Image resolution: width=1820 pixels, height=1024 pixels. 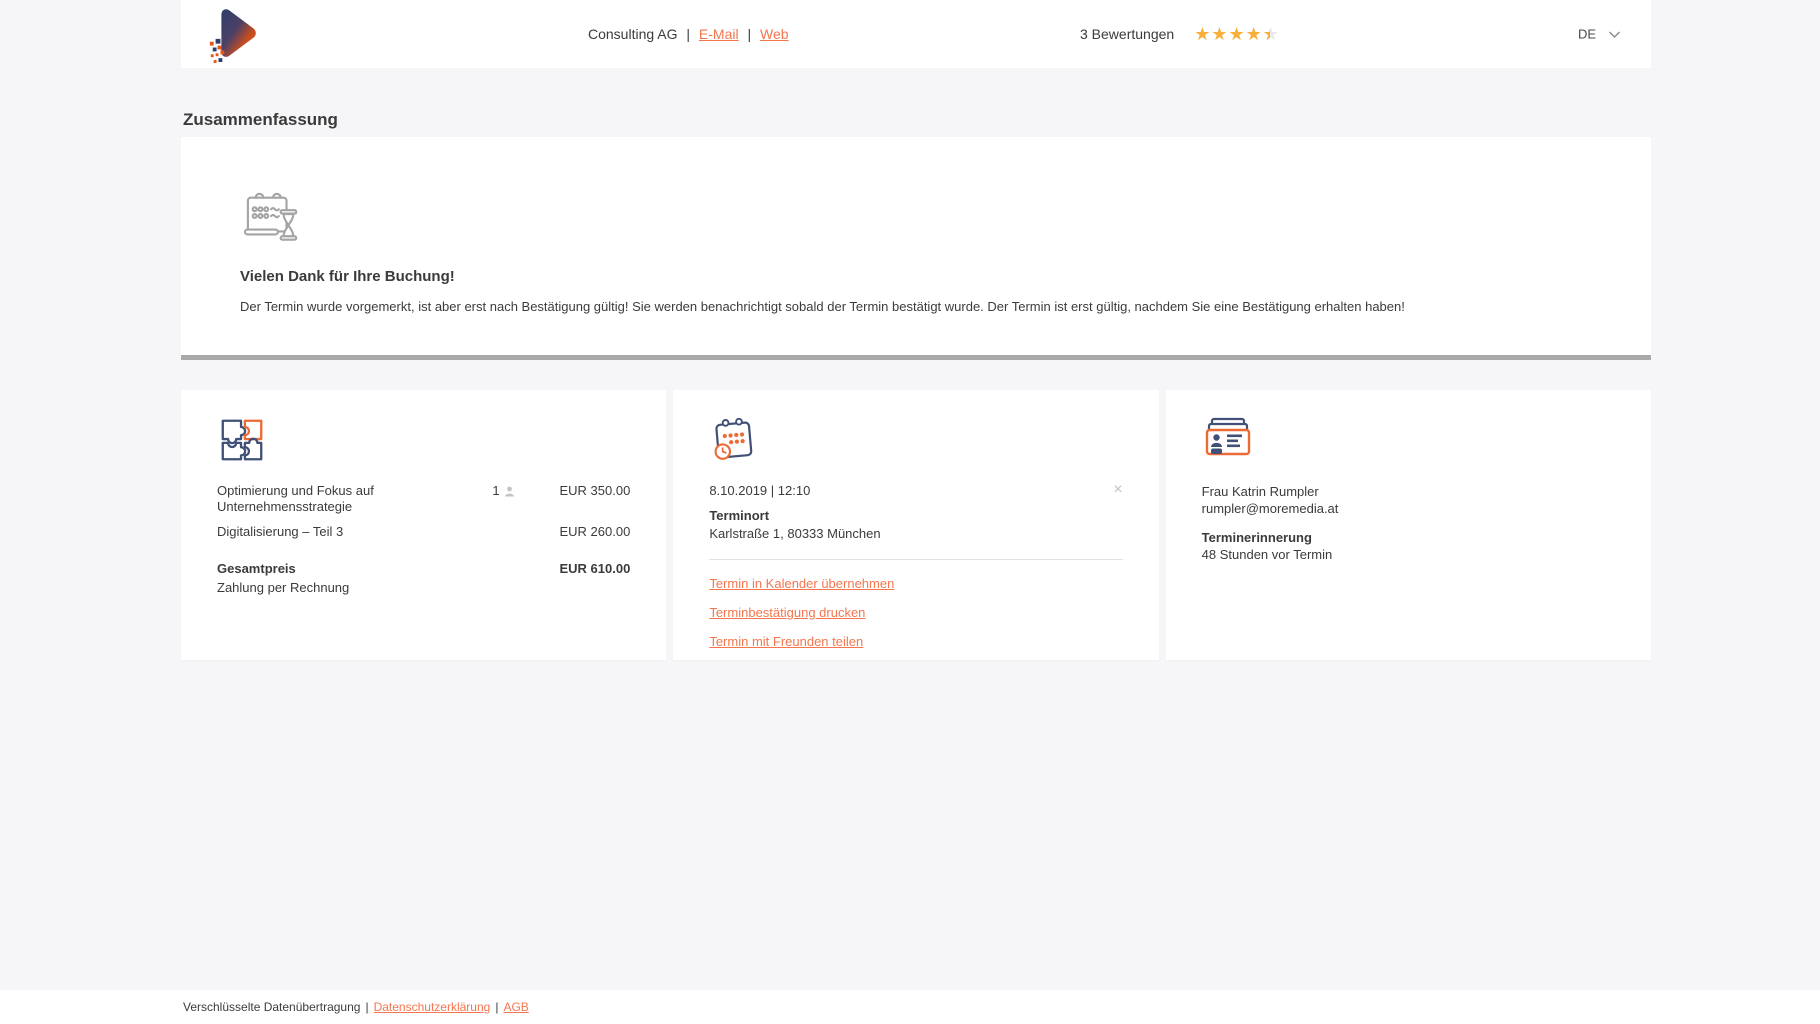 What do you see at coordinates (1614, 34) in the screenshot?
I see `chevron-down-icon` at bounding box center [1614, 34].